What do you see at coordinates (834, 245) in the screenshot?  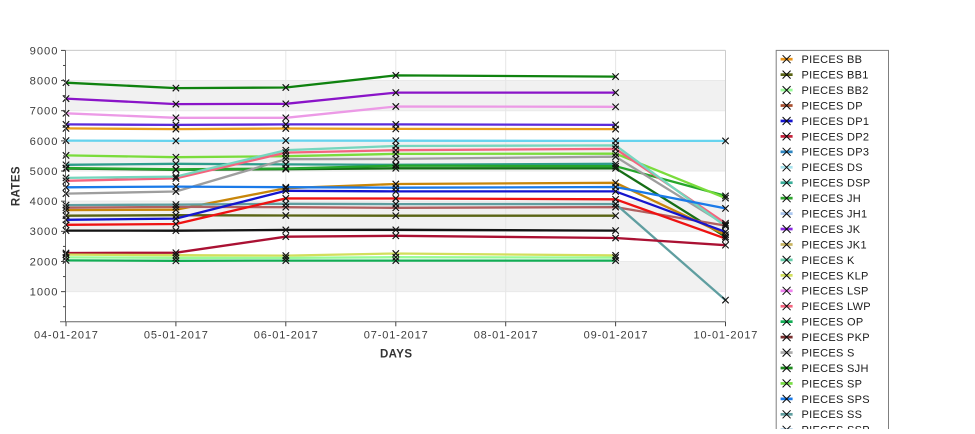 I see `svg-text: PIECES JK1` at bounding box center [834, 245].